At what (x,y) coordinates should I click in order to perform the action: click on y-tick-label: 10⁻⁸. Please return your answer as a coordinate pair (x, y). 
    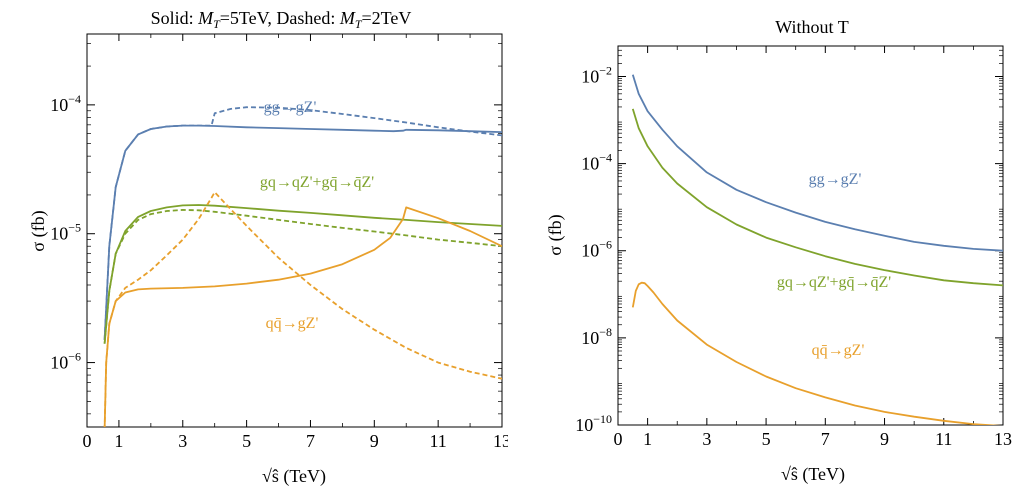
    Looking at the image, I should click on (596, 336).